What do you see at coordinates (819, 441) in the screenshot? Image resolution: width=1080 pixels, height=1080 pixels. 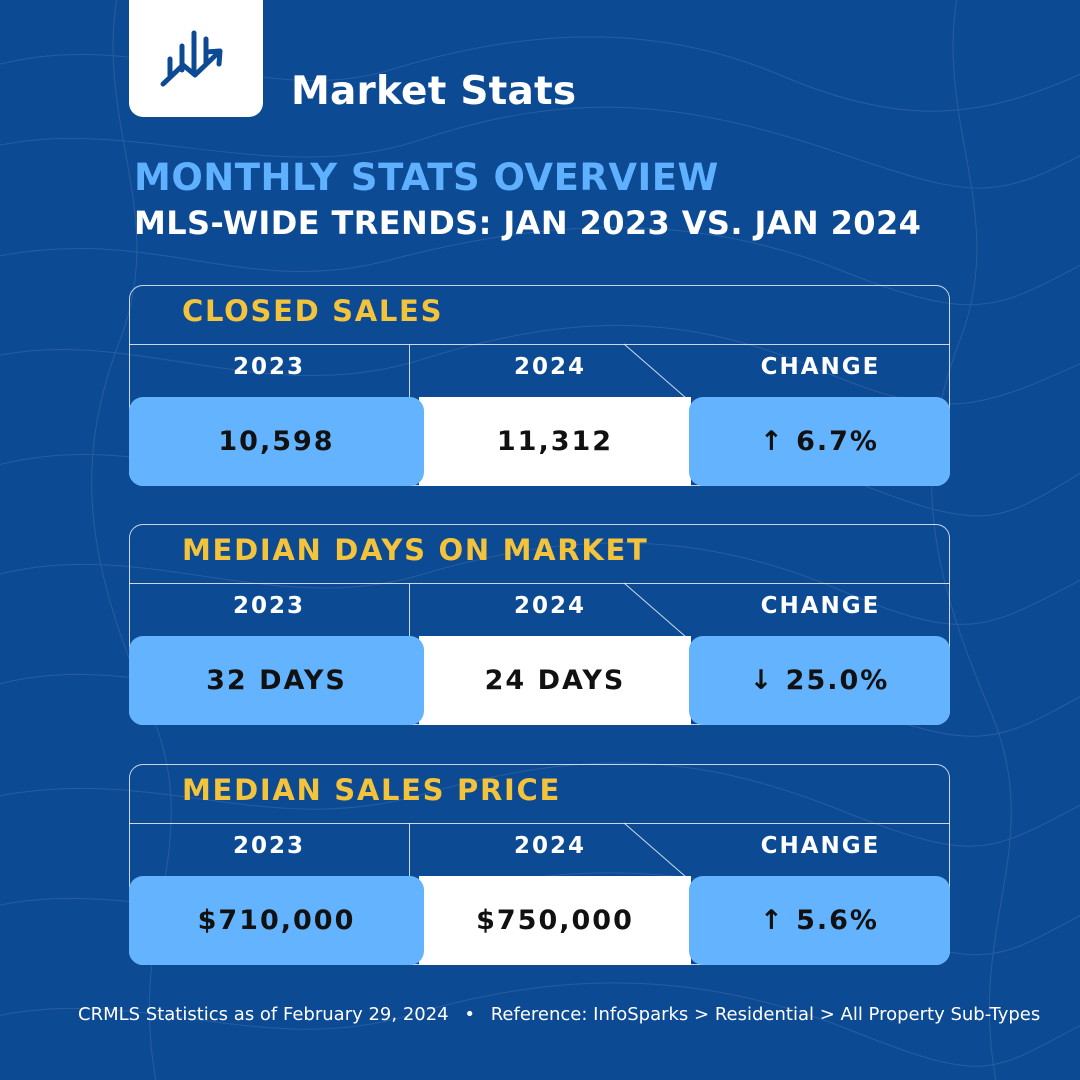 I see `closed-sales-change-value: ↑ 6.7%` at bounding box center [819, 441].